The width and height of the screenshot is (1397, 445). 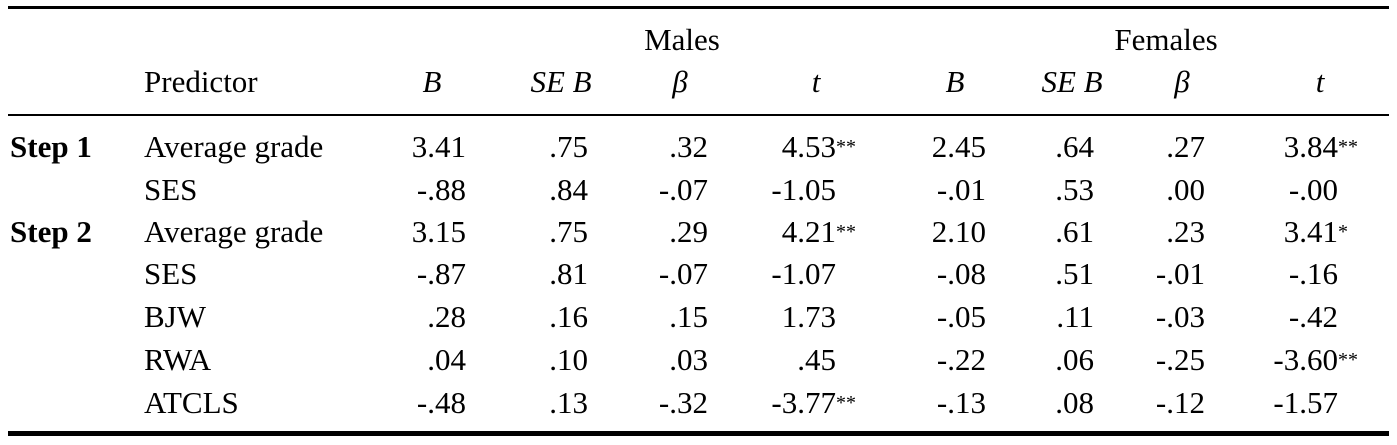 I want to click on males-se-b-cell: .13, so click(x=568, y=402).